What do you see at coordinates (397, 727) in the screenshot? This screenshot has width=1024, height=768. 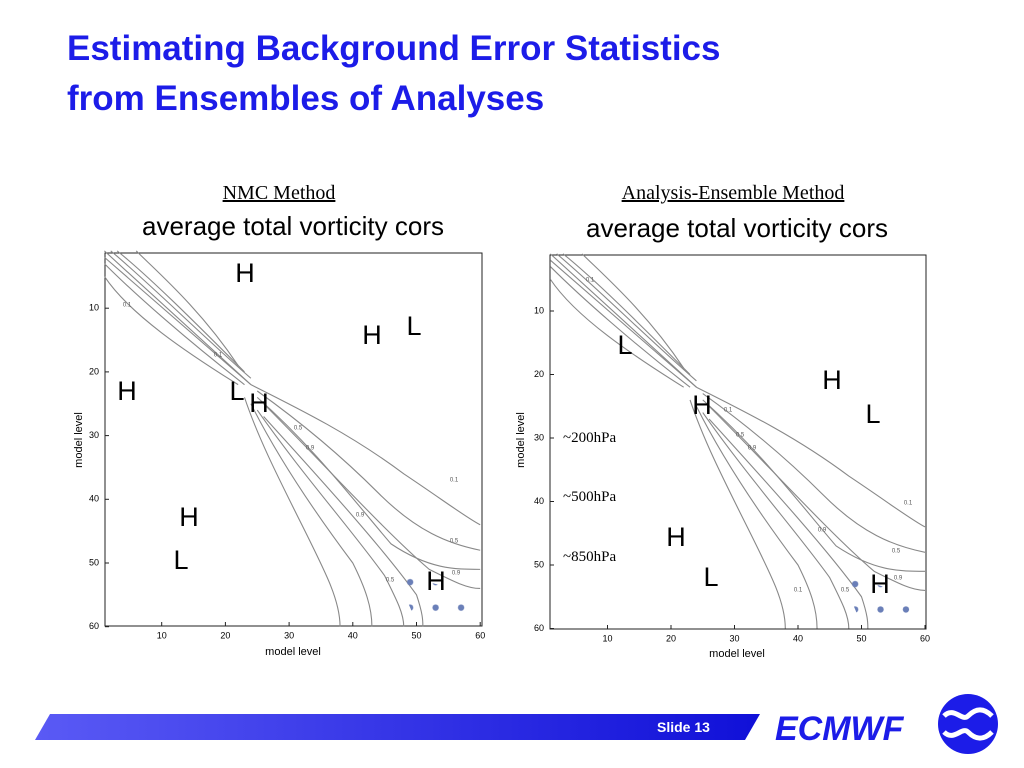 I see `footer-bar` at bounding box center [397, 727].